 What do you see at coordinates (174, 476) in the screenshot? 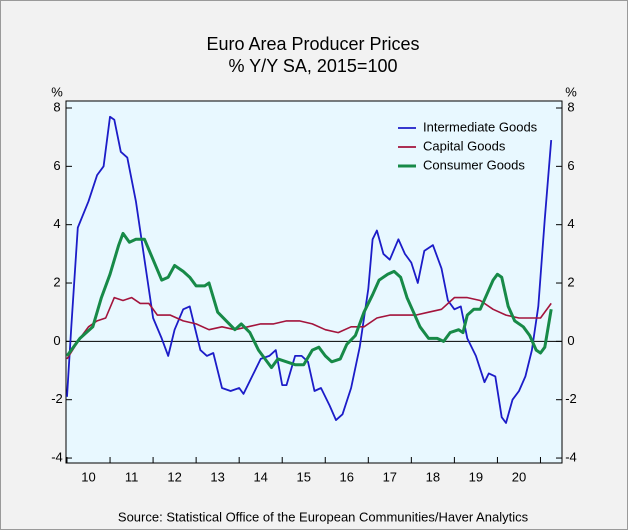
I see `x-tick-label: 12` at bounding box center [174, 476].